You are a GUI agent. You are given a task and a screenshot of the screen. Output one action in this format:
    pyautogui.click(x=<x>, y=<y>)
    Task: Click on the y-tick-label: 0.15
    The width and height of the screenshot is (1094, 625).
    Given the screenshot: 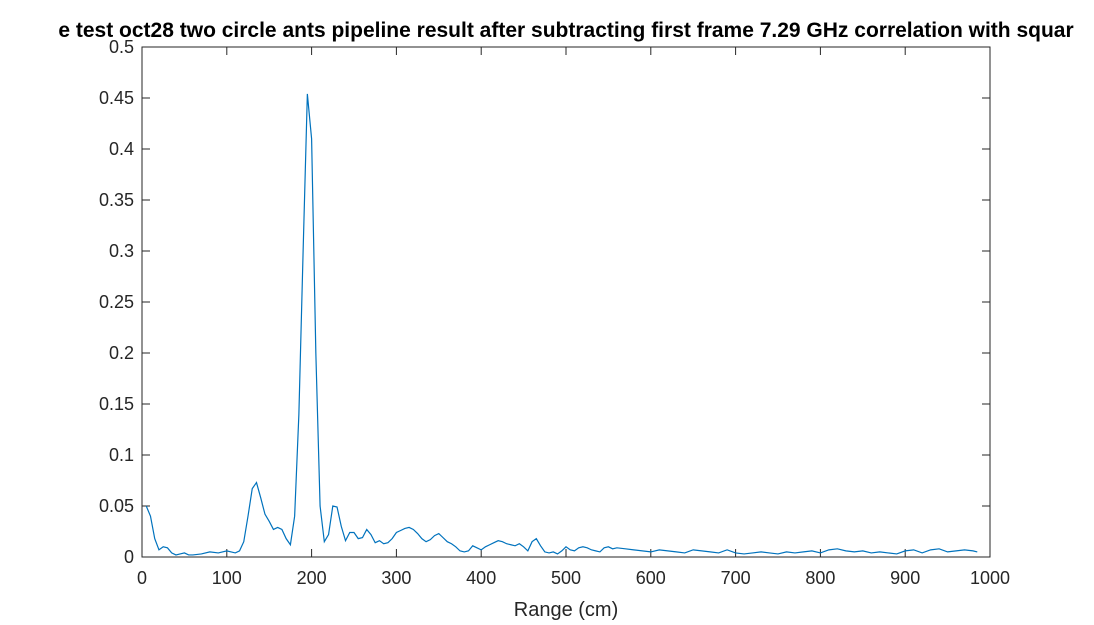 What is the action you would take?
    pyautogui.click(x=116, y=404)
    